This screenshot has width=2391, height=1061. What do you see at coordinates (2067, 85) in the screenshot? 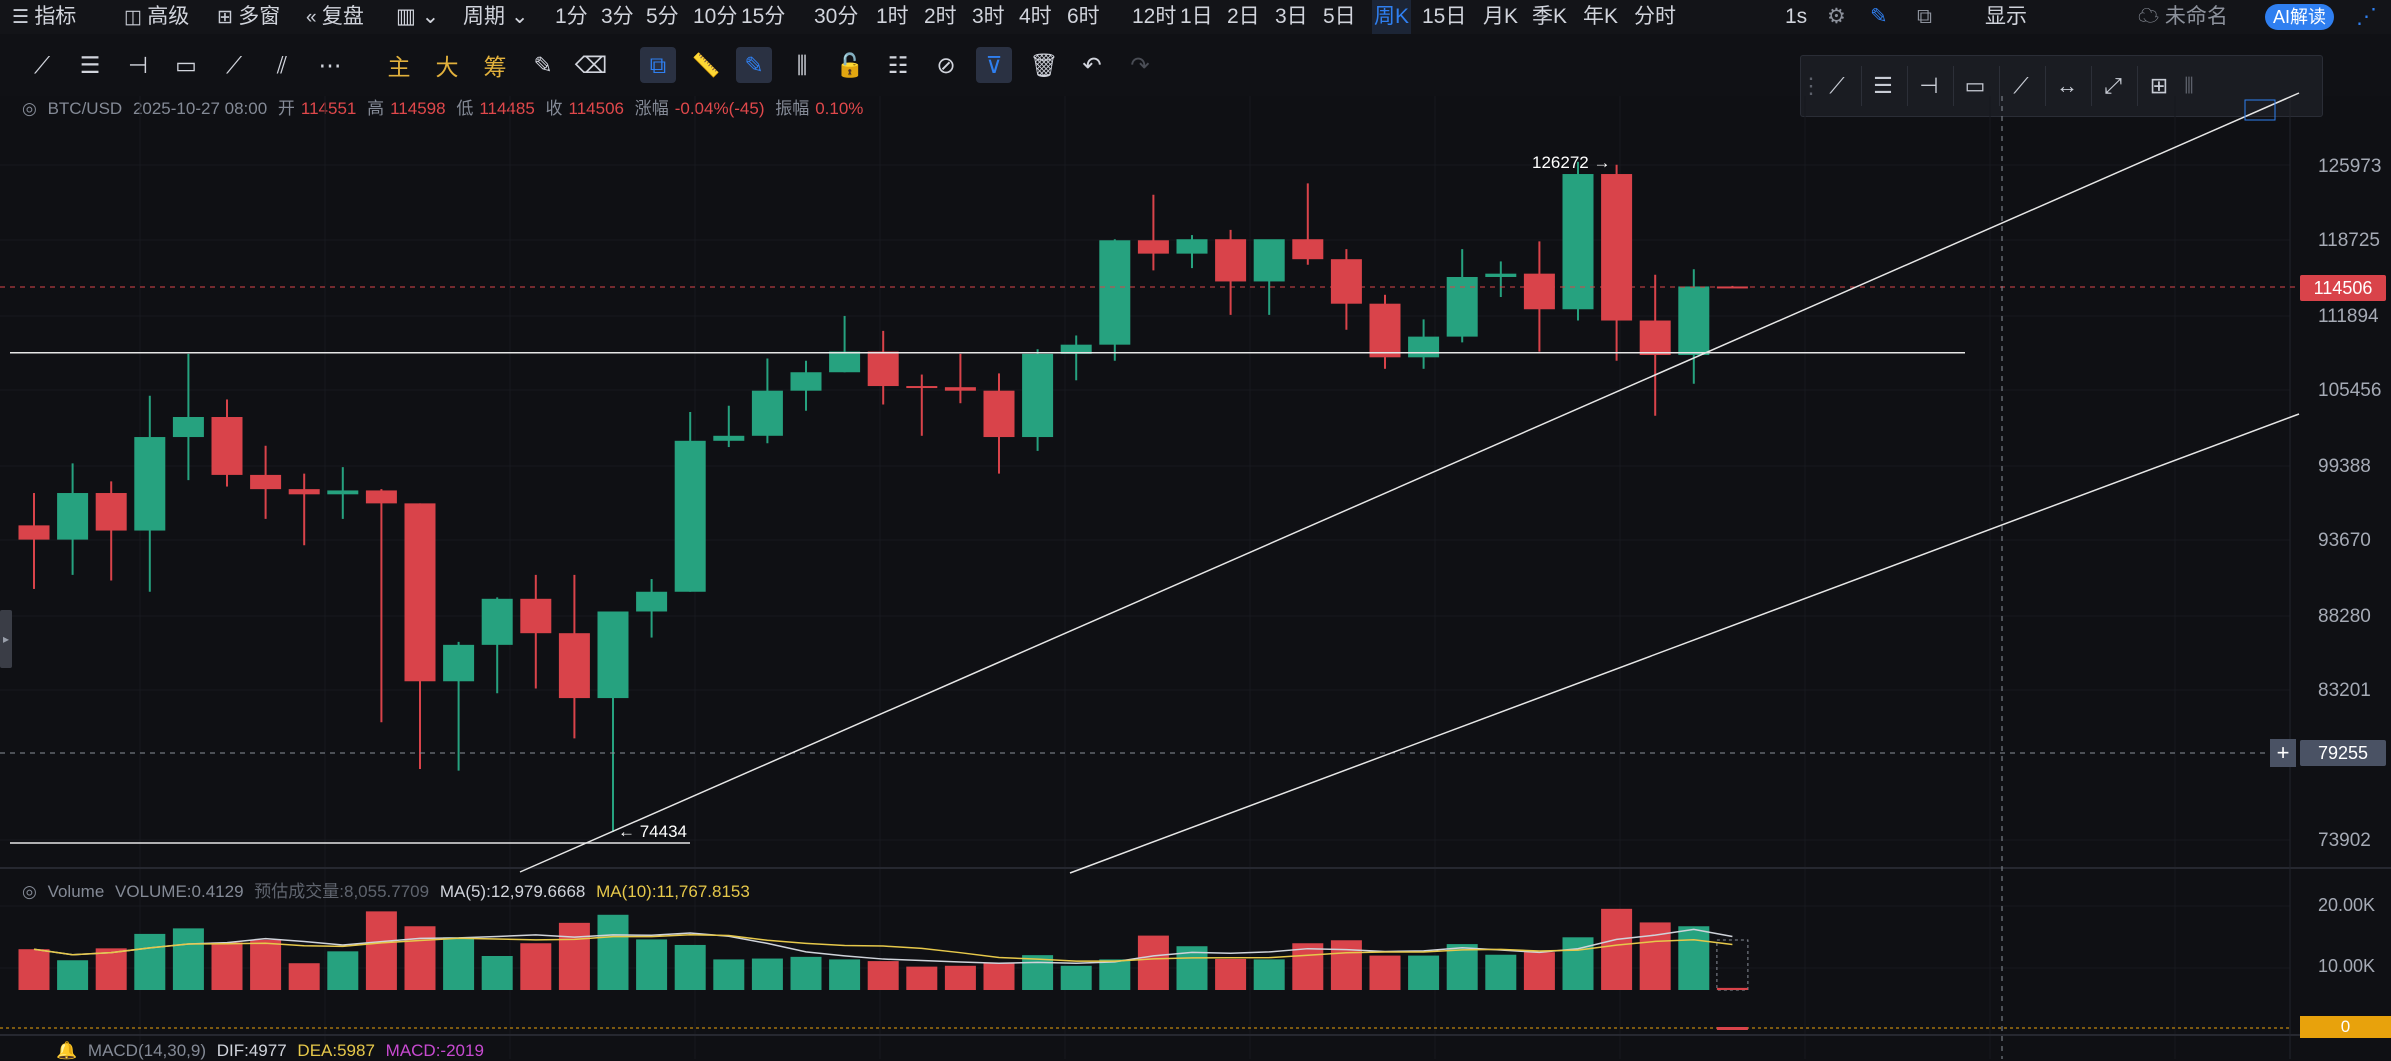
I see `range-tool-icon: ↔` at bounding box center [2067, 85].